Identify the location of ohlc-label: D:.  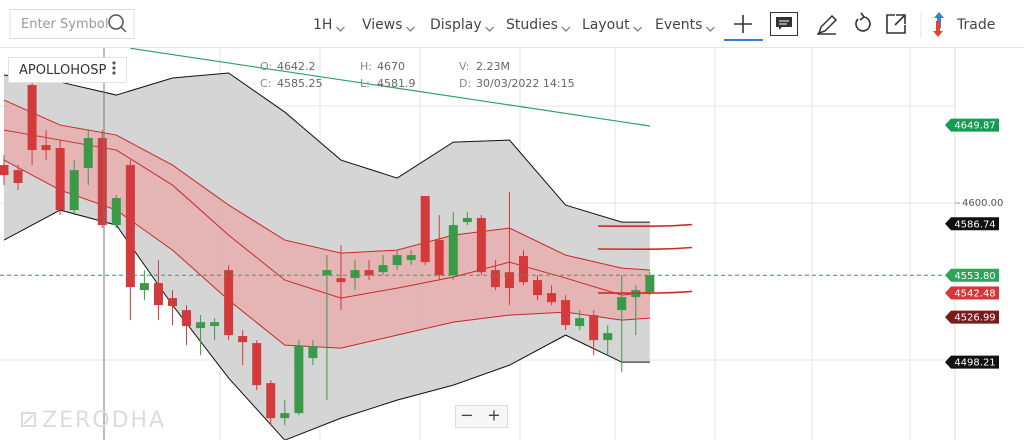
(465, 83).